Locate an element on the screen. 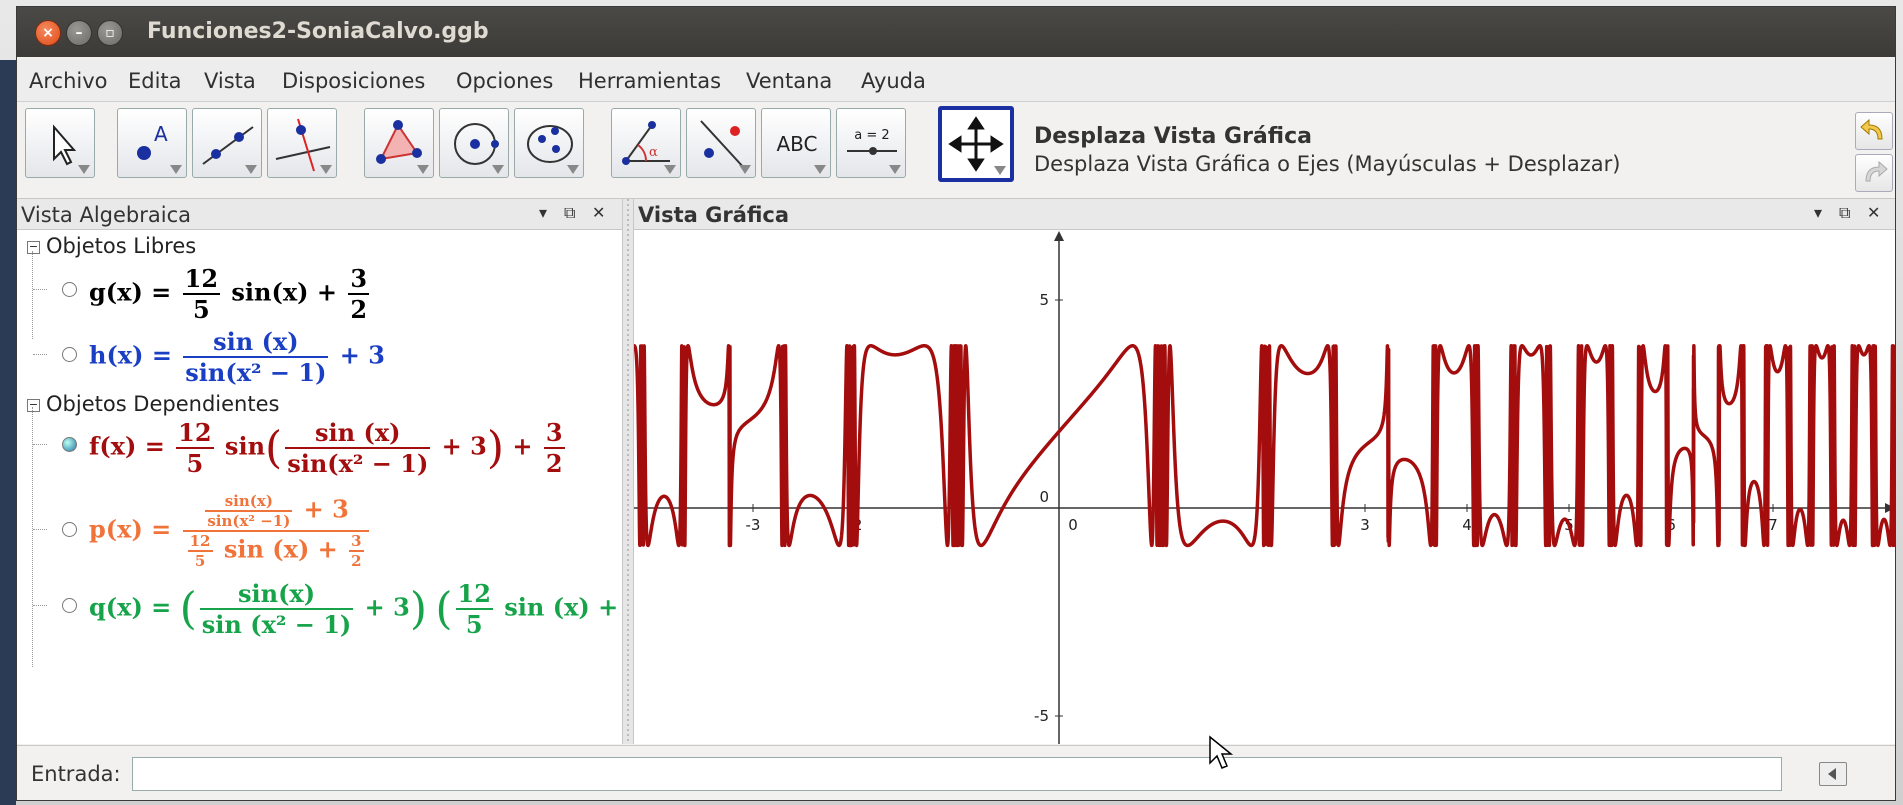 This screenshot has height=805, width=1903. tool-perpendicular is located at coordinates (302, 143).